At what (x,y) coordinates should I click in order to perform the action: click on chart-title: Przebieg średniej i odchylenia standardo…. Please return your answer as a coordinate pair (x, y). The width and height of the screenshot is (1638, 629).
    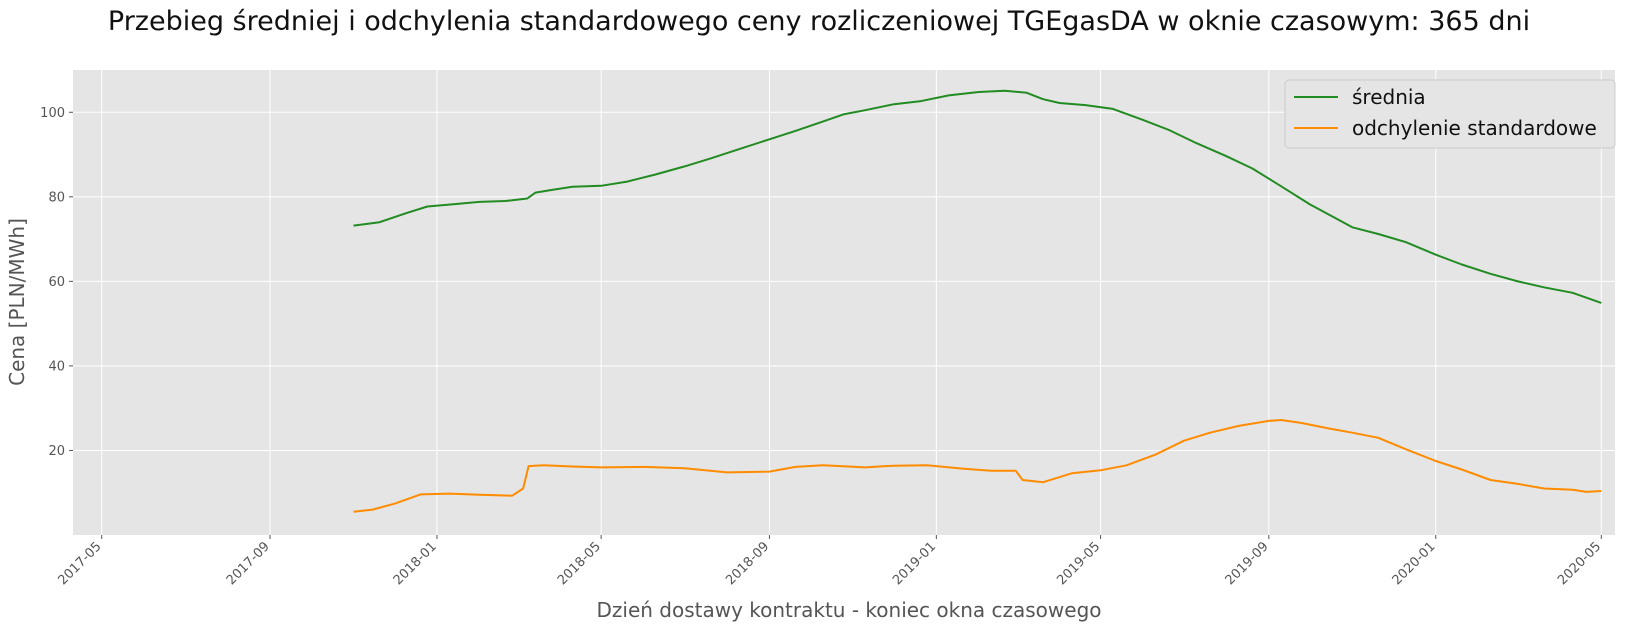
    Looking at the image, I should click on (819, 21).